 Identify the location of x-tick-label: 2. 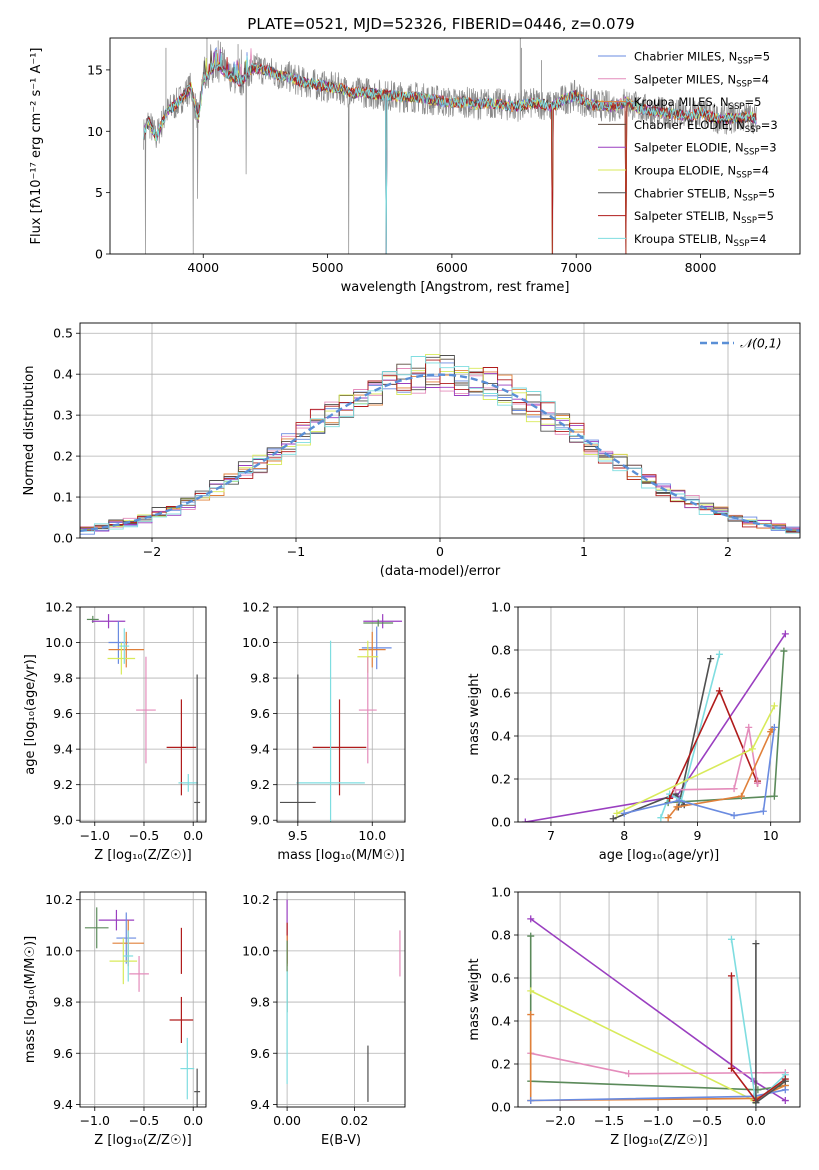
(728, 551).